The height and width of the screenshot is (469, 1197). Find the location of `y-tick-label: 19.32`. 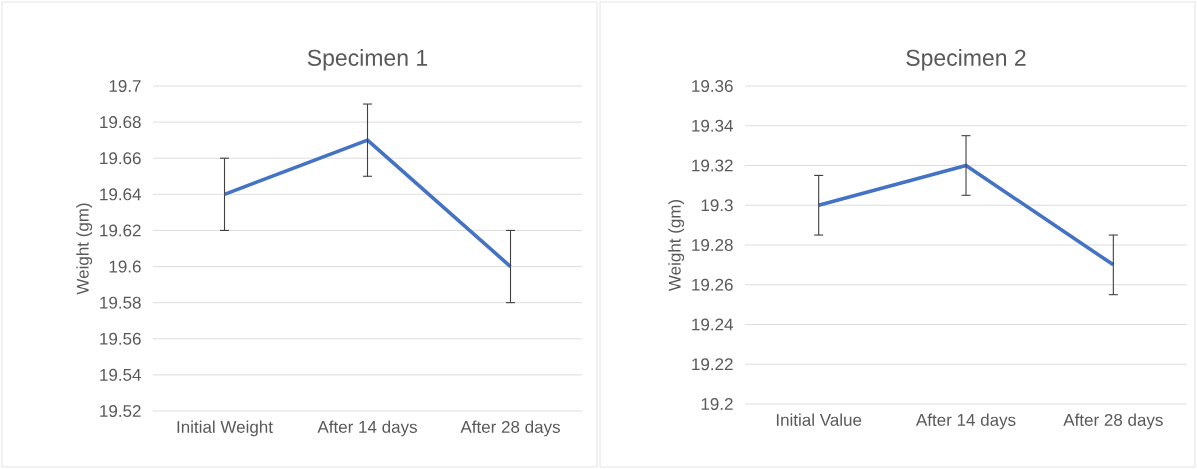

y-tick-label: 19.32 is located at coordinates (712, 165).